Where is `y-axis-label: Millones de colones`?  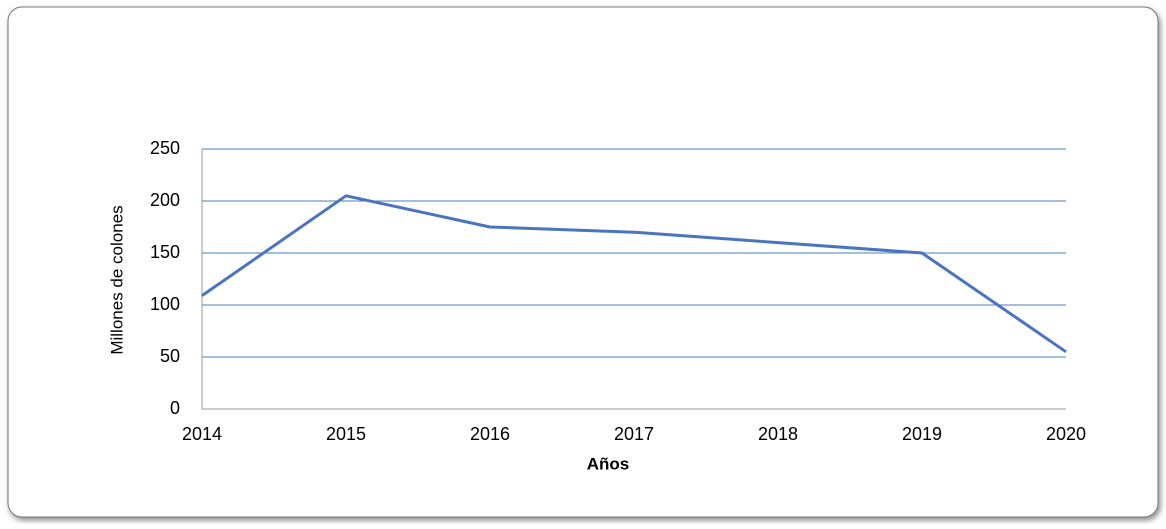
y-axis-label: Millones de colones is located at coordinates (116, 279).